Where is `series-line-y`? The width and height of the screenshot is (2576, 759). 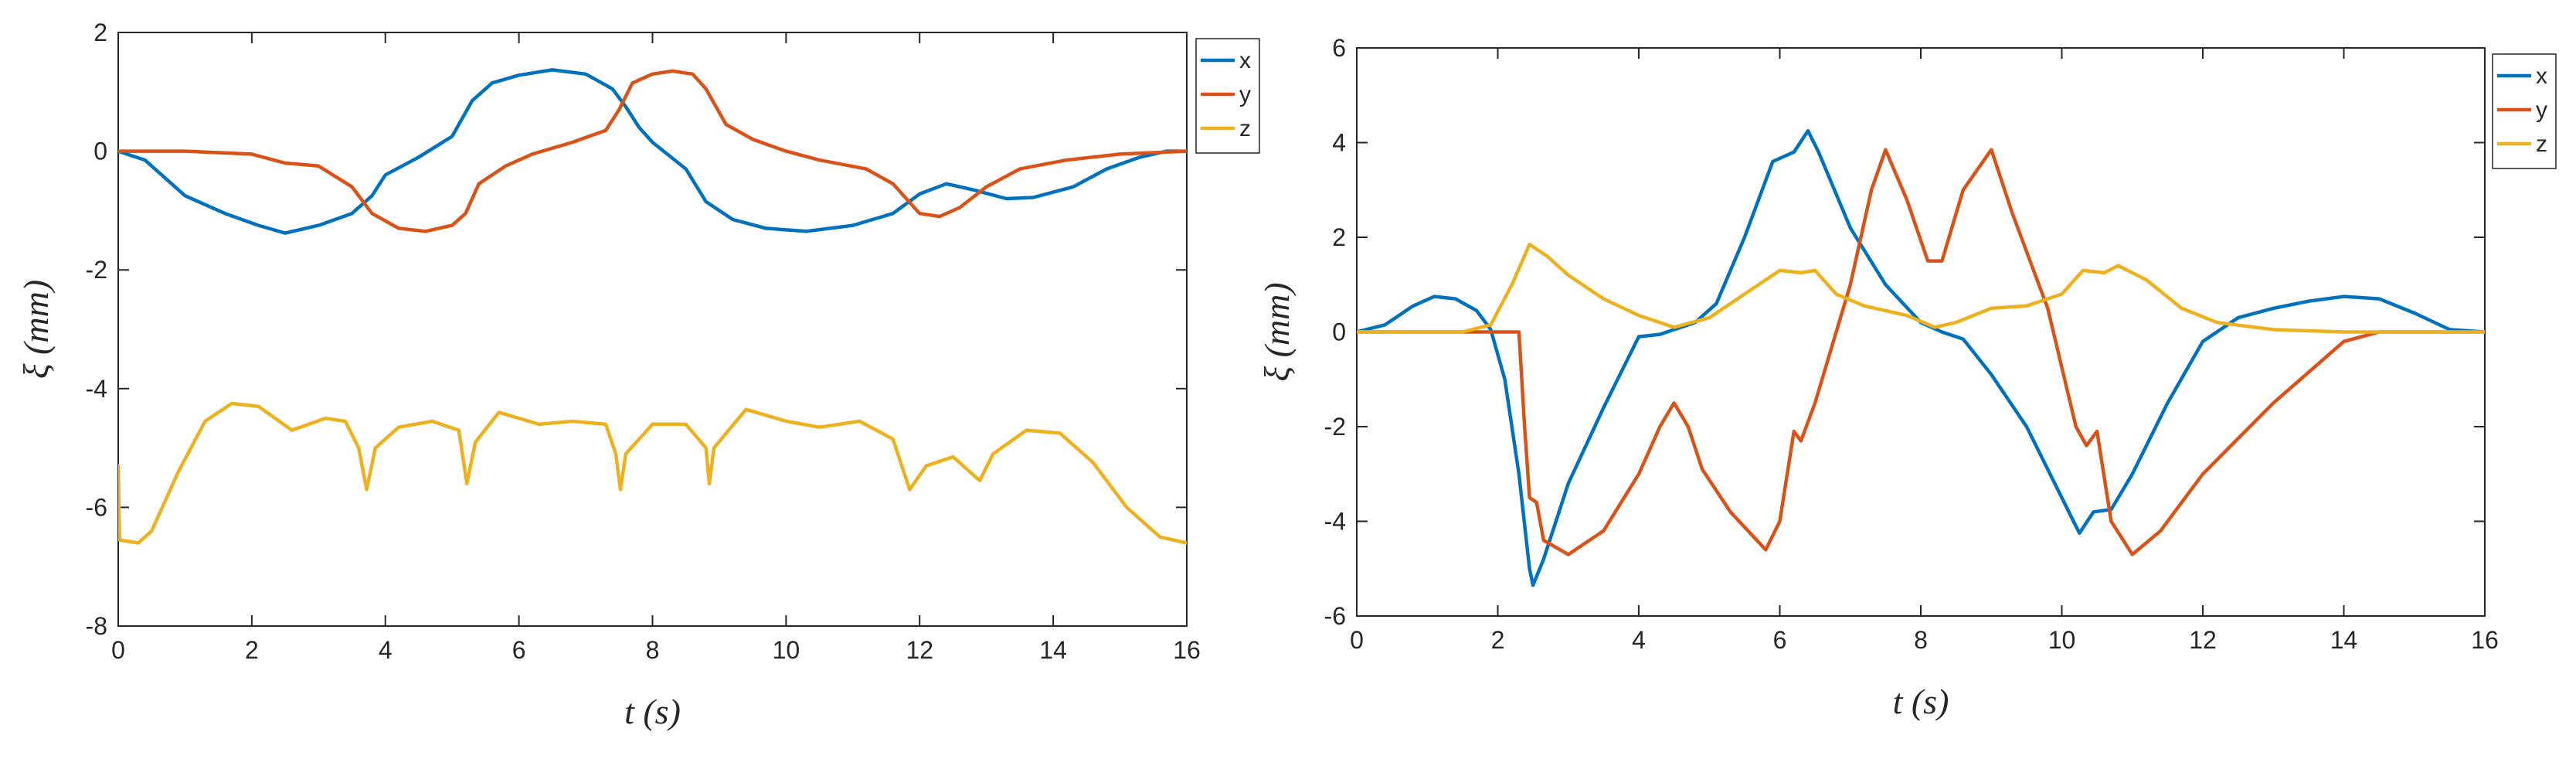 series-line-y is located at coordinates (652, 151).